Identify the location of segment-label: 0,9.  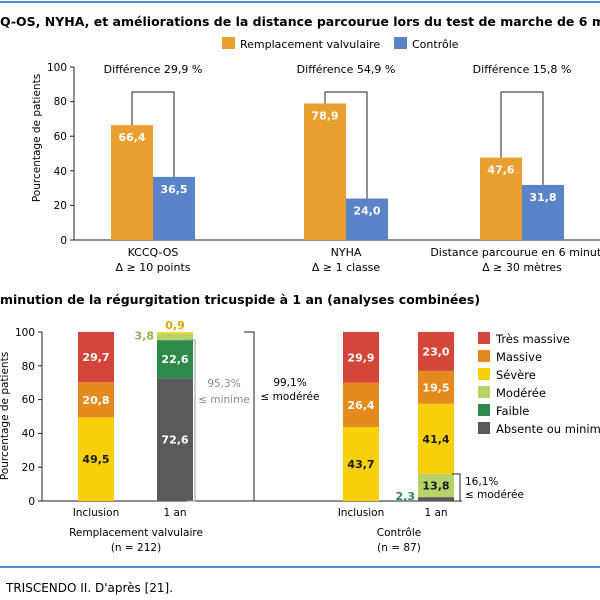
(175, 325).